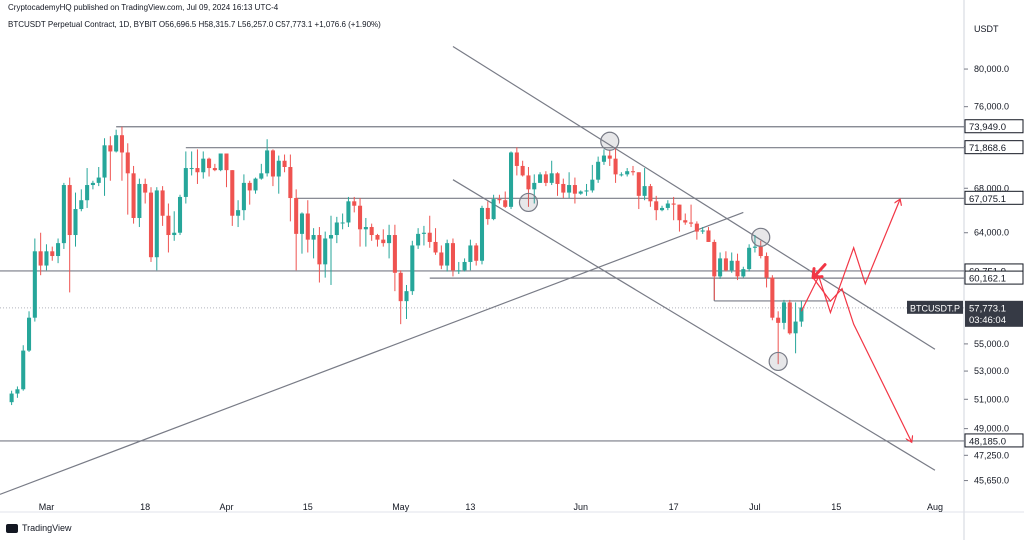  Describe the element at coordinates (987, 127) in the screenshot. I see `level-price-label: 73,949.0` at that location.